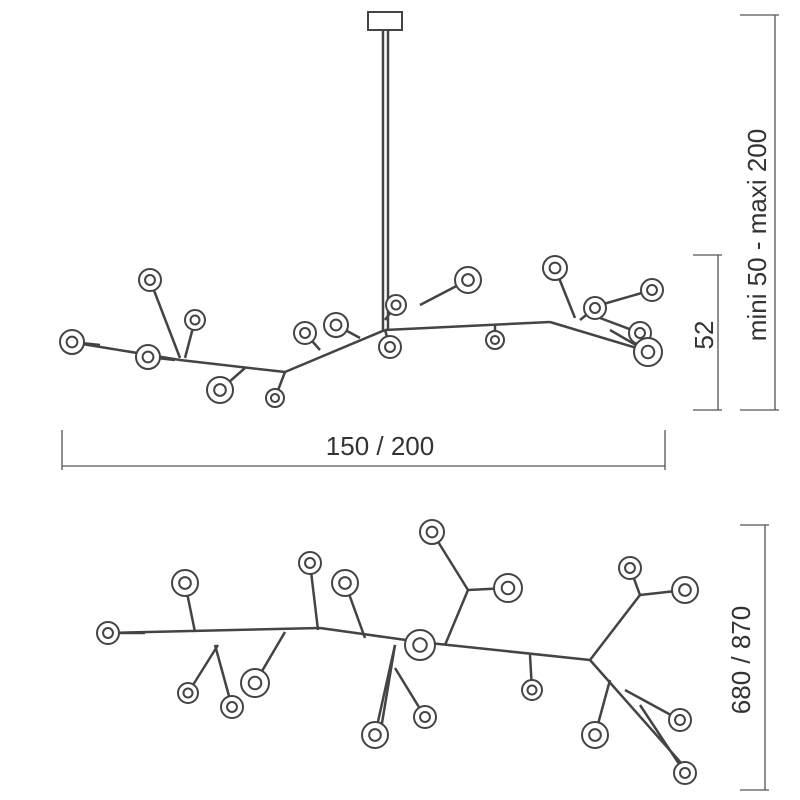 The width and height of the screenshot is (800, 800). Describe the element at coordinates (704, 335) in the screenshot. I see `height-label: 52` at that location.